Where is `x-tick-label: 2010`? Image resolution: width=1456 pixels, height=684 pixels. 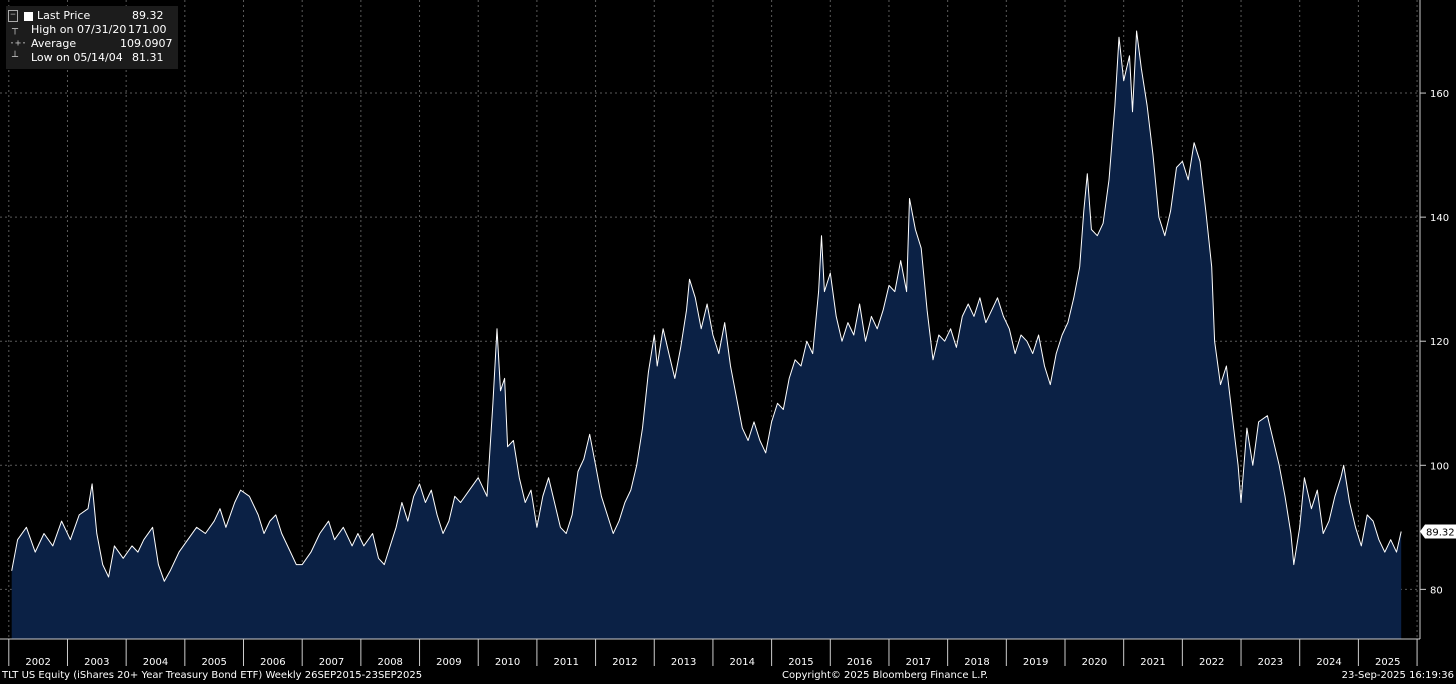
x-tick-label: 2010 is located at coordinates (507, 662).